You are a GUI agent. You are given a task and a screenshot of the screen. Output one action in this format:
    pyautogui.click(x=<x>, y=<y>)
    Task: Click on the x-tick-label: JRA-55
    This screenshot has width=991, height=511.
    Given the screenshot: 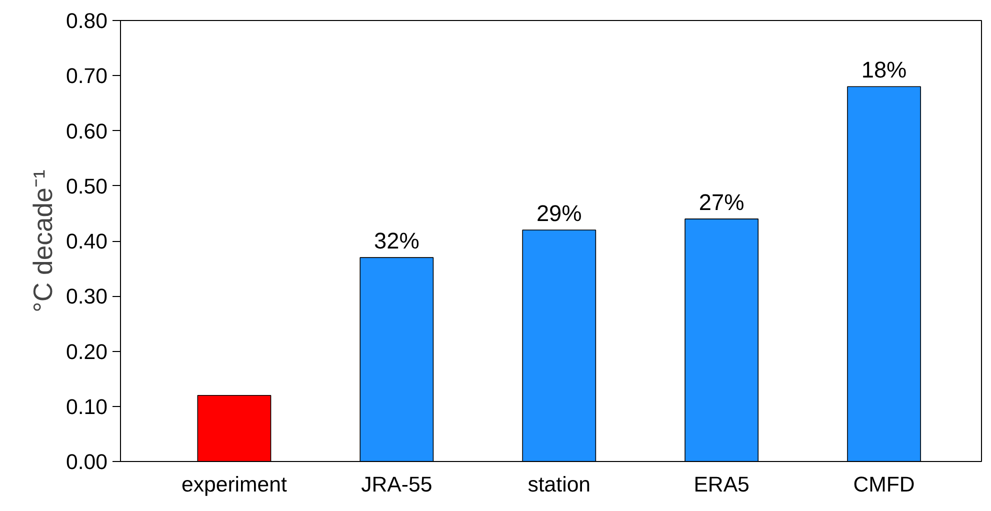 What is the action you would take?
    pyautogui.click(x=396, y=484)
    